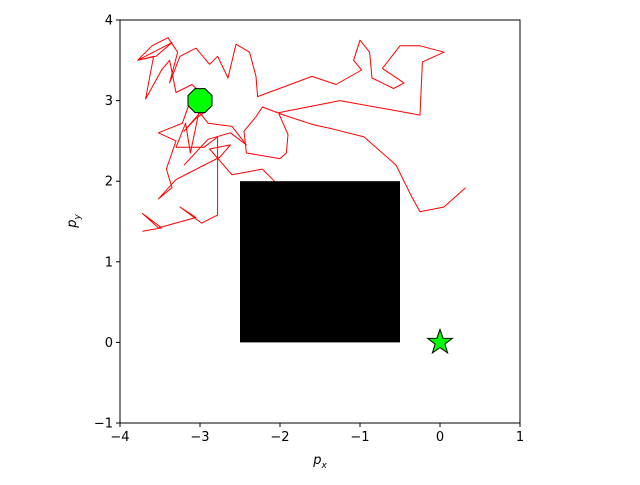  I want to click on y-tick-label: 0, so click(109, 343).